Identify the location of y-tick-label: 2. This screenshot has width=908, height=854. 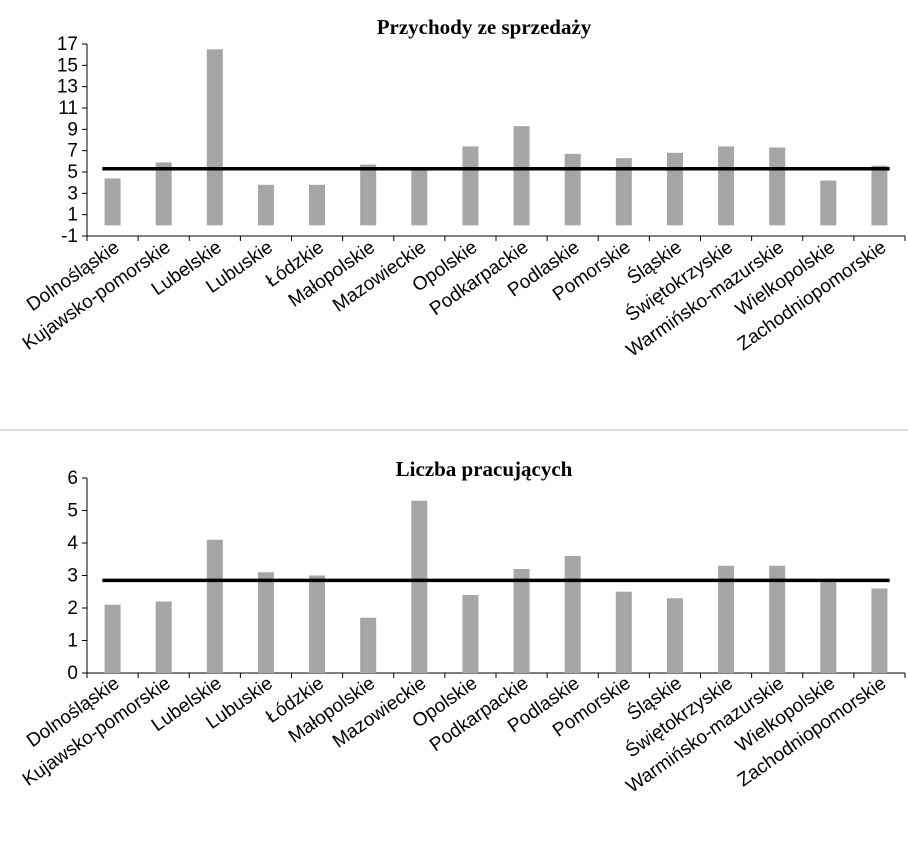
(72, 608).